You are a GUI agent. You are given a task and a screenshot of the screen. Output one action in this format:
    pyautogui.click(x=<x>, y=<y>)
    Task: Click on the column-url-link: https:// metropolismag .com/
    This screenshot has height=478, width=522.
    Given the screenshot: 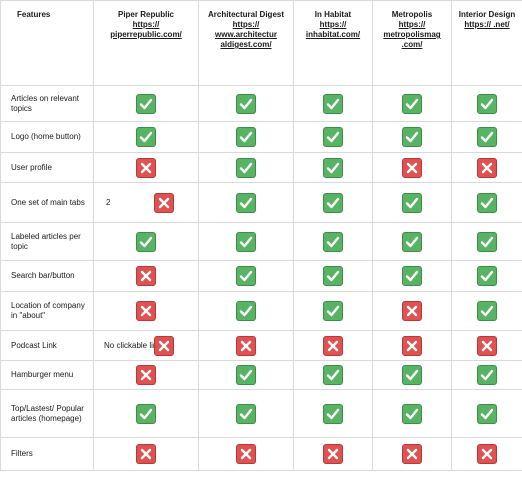 What is the action you would take?
    pyautogui.click(x=412, y=34)
    